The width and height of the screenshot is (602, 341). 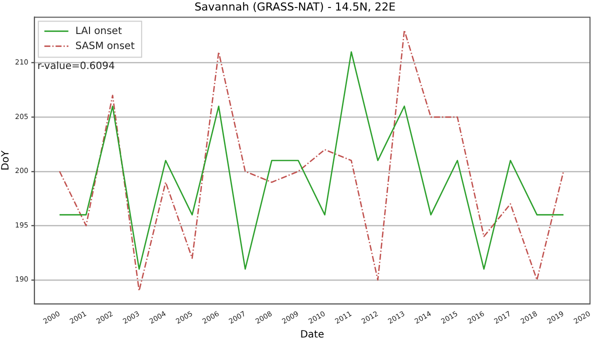 What do you see at coordinates (295, 7) in the screenshot?
I see `chart-title: Savannah (GRASS-NAT) - 14.5N, 22E` at bounding box center [295, 7].